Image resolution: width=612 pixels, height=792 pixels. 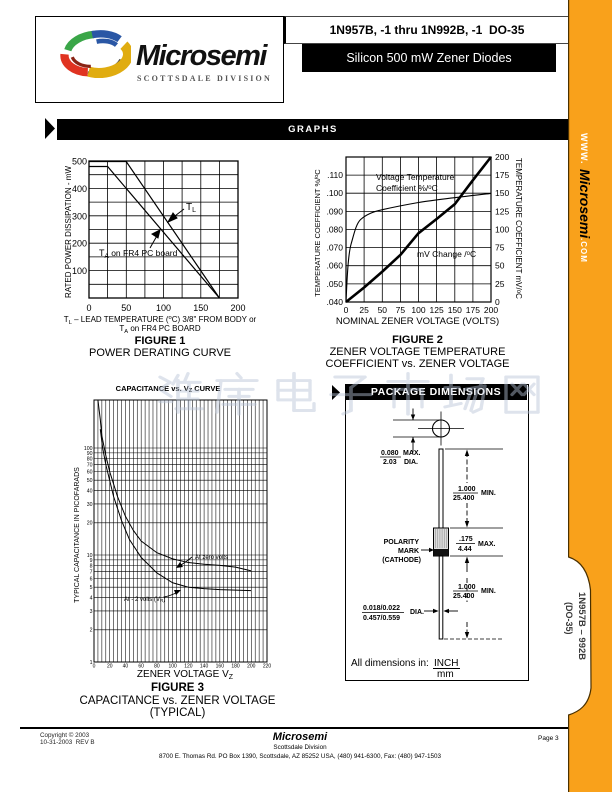 What do you see at coordinates (91, 612) in the screenshot?
I see `svg-text: 3` at bounding box center [91, 612].